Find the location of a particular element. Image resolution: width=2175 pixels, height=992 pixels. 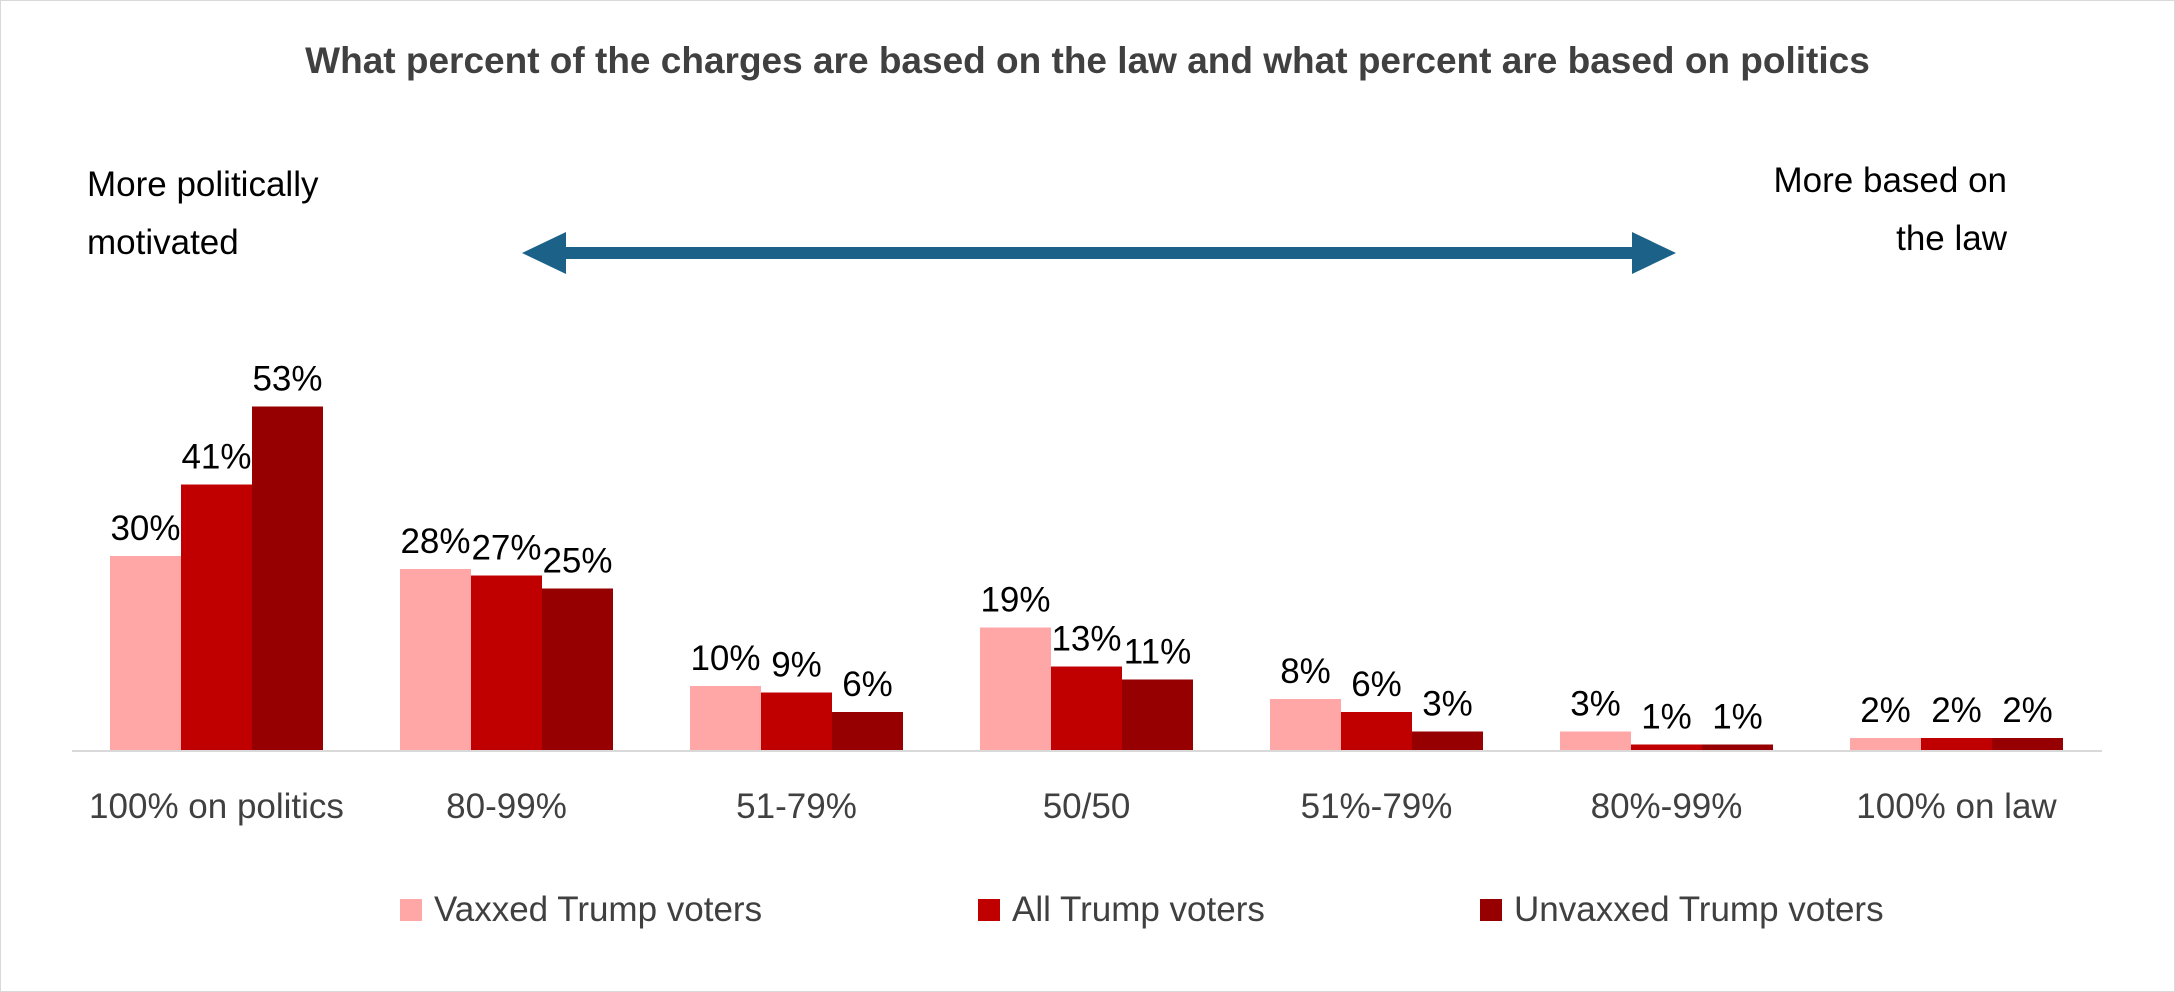

x-tick-label-3: 51-79% is located at coordinates (796, 806).